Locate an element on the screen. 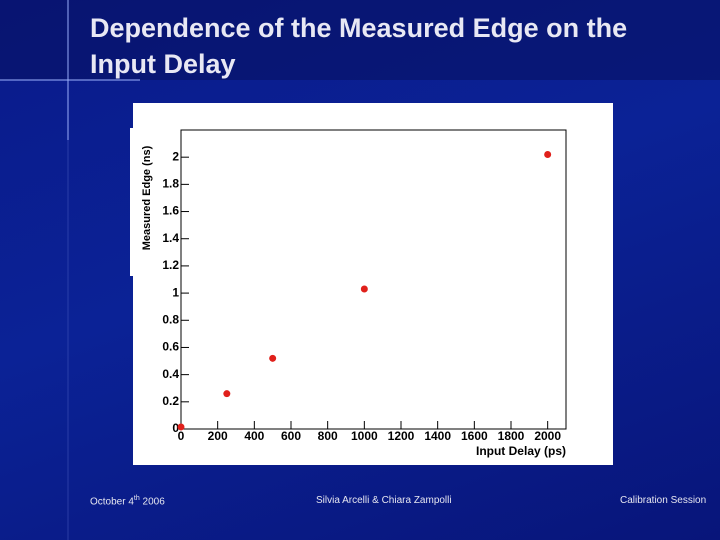  y-tick-label: 0.6 is located at coordinates (170, 347).